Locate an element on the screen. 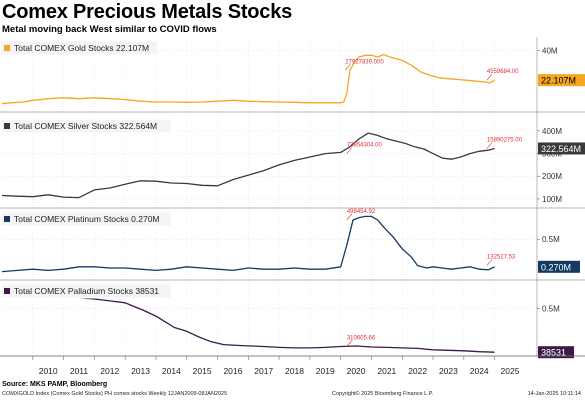 The width and height of the screenshot is (585, 400). x-tick-label: 2015 is located at coordinates (202, 371).